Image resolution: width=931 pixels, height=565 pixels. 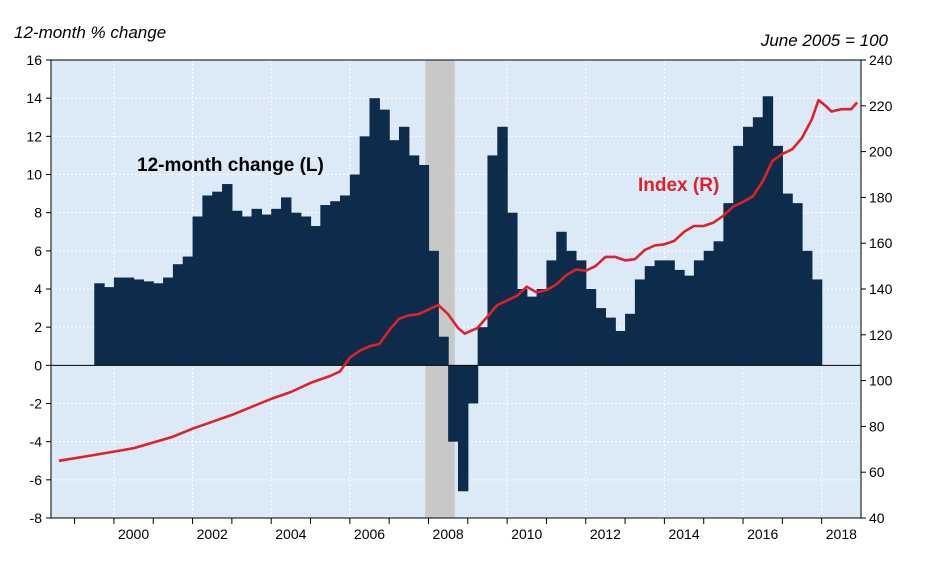 I want to click on annotation-index: Index (R), so click(x=678, y=185).